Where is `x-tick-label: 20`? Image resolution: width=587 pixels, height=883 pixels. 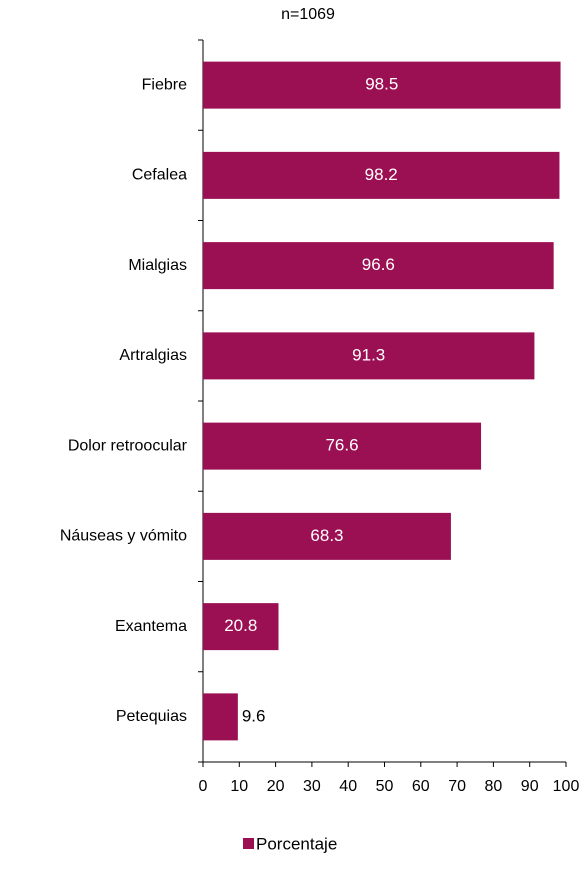
x-tick-label: 20 is located at coordinates (276, 786).